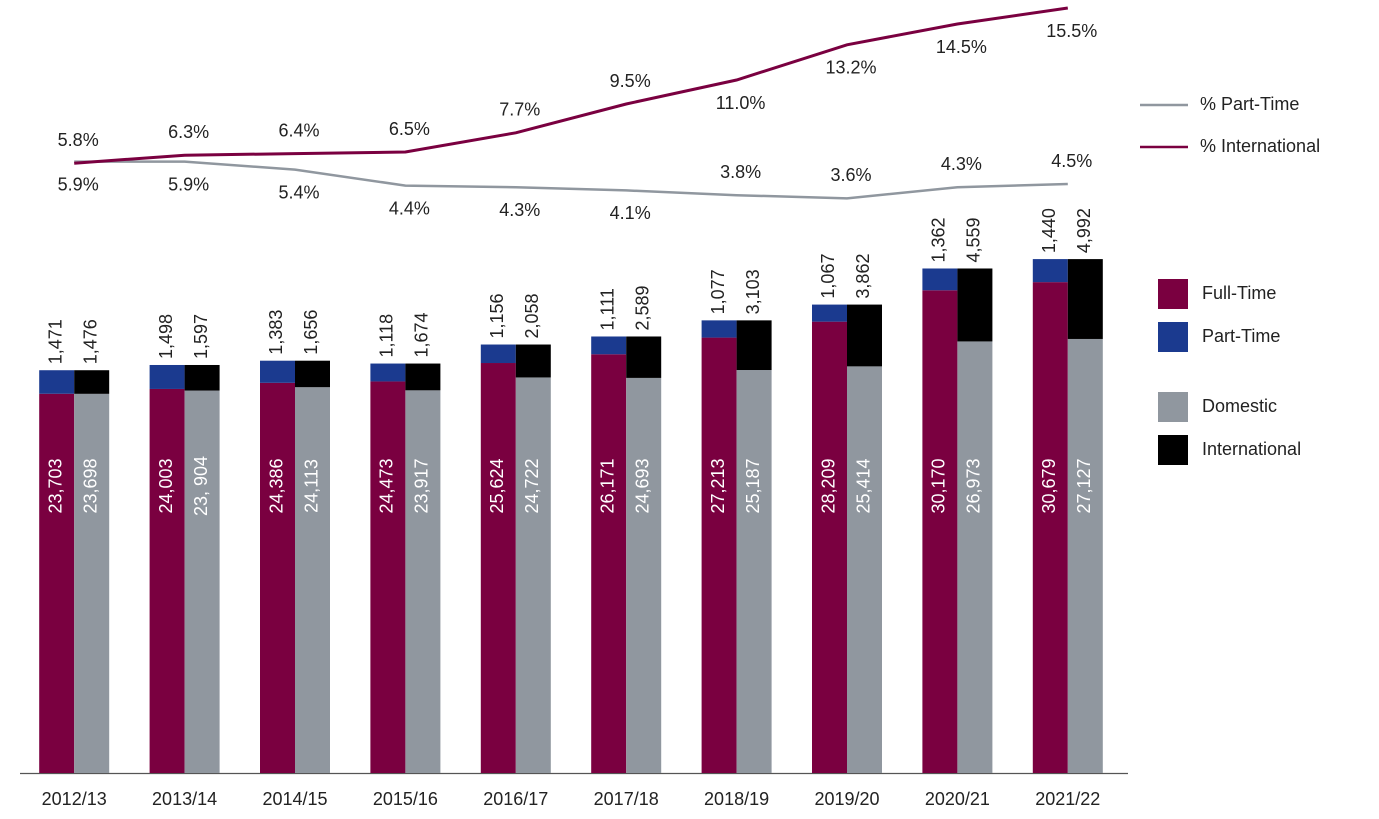 The width and height of the screenshot is (1379, 819). Describe the element at coordinates (1049, 230) in the screenshot. I see `bar-value-label: 1,440` at that location.